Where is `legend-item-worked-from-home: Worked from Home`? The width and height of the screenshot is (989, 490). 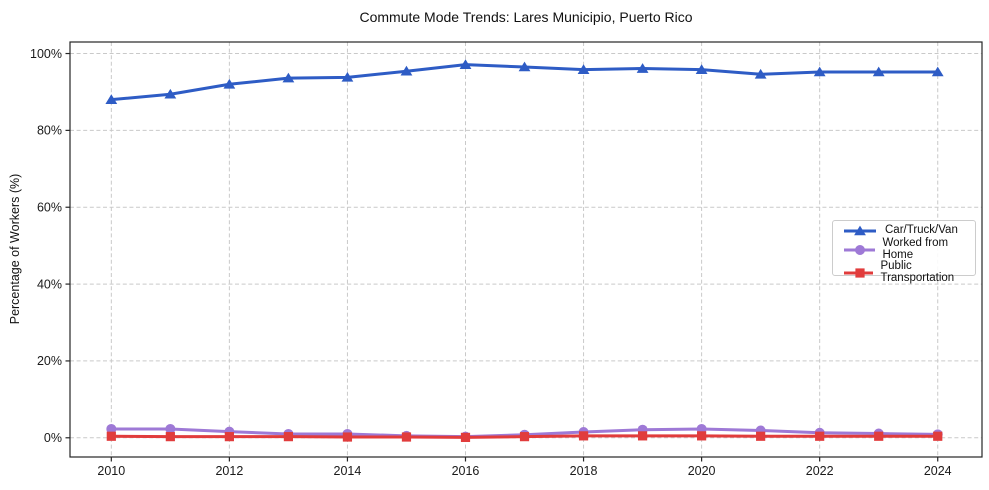 legend-item-worked-from-home: Worked from Home is located at coordinates (908, 249).